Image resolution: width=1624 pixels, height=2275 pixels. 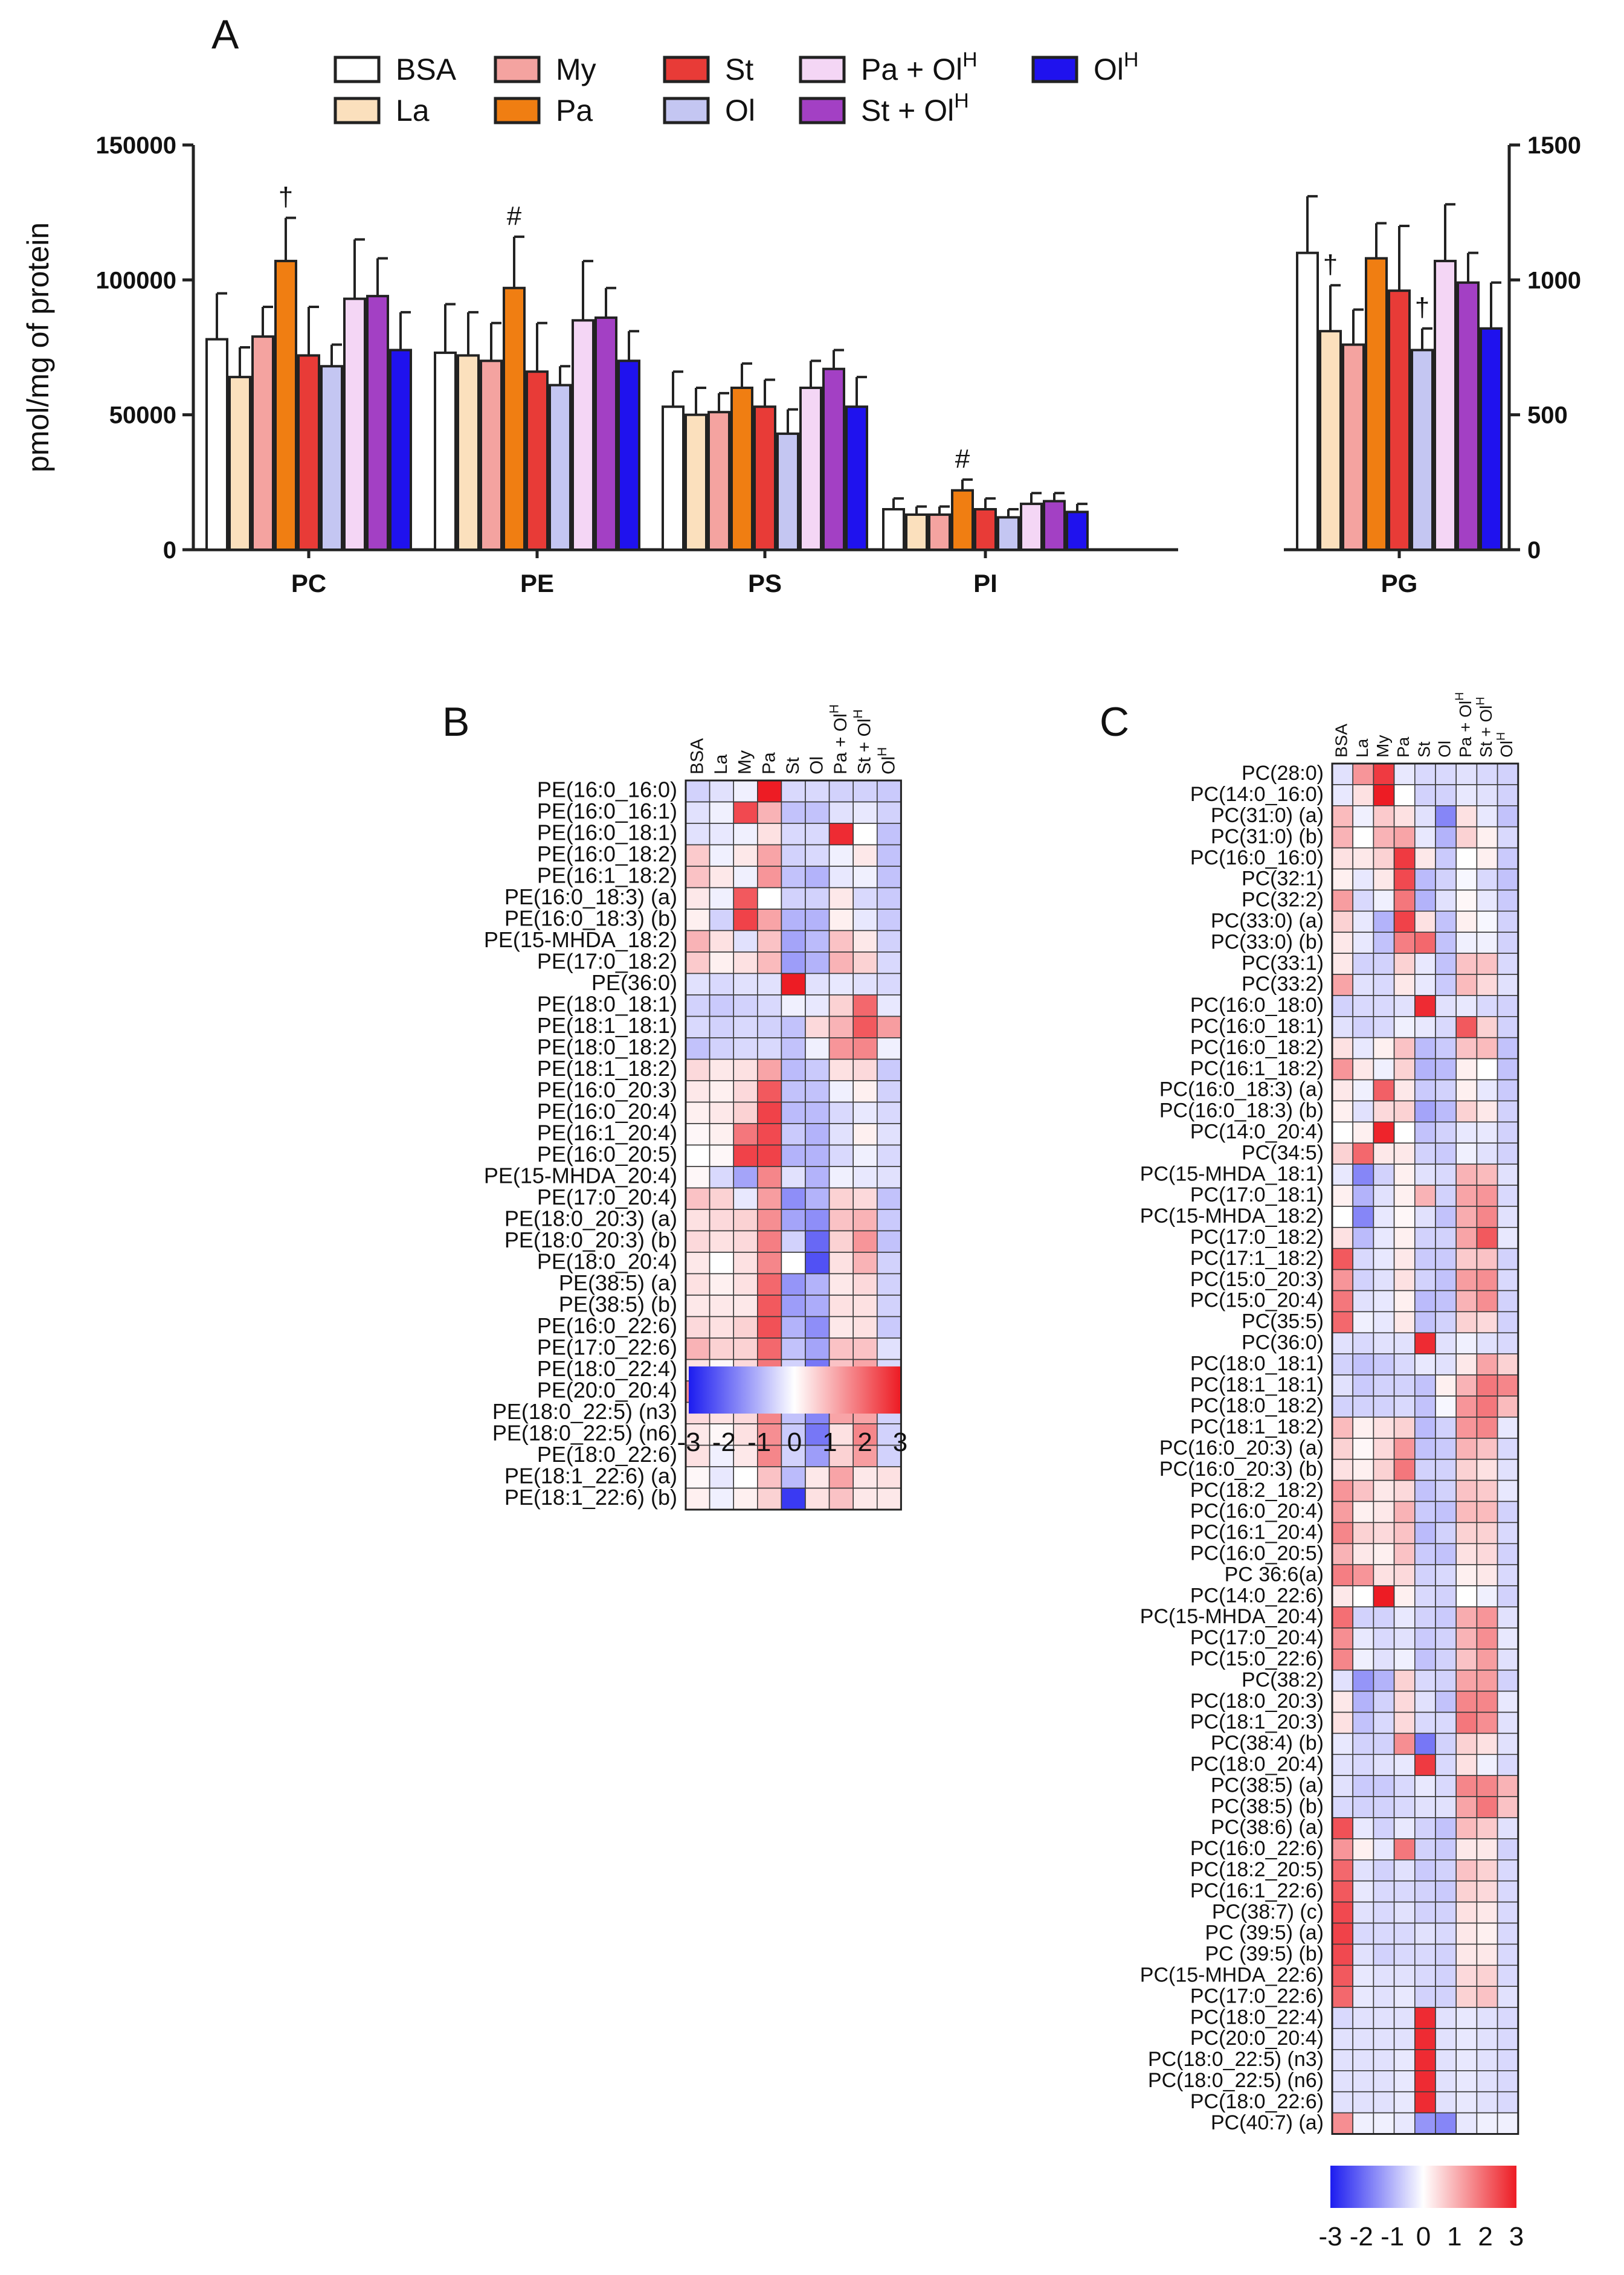 I want to click on row-label-pc-16-0-22-6: PC(16:0_22:6), so click(x=1257, y=1848).